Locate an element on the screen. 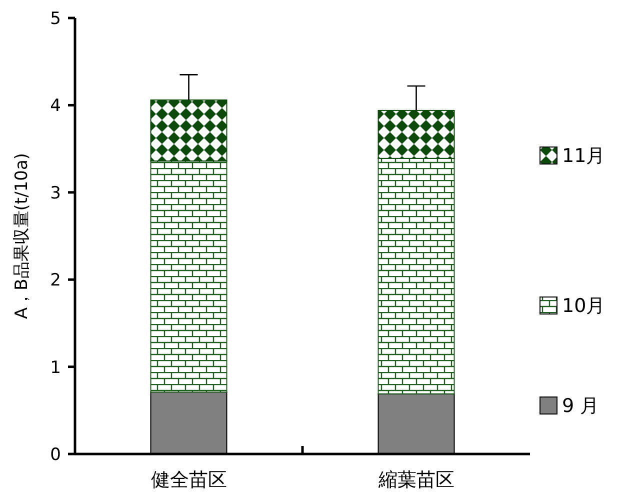 This screenshot has height=501, width=628. y-tick-label: 3 is located at coordinates (55, 193).